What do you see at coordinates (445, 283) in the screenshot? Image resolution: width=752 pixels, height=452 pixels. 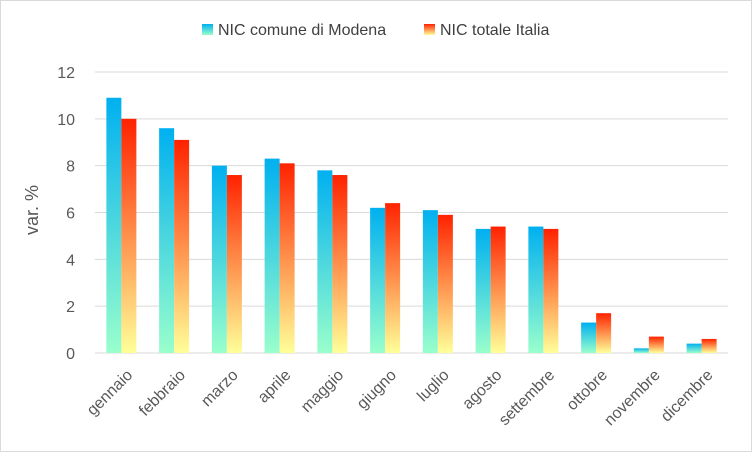 I see `bar-italia-luglio` at bounding box center [445, 283].